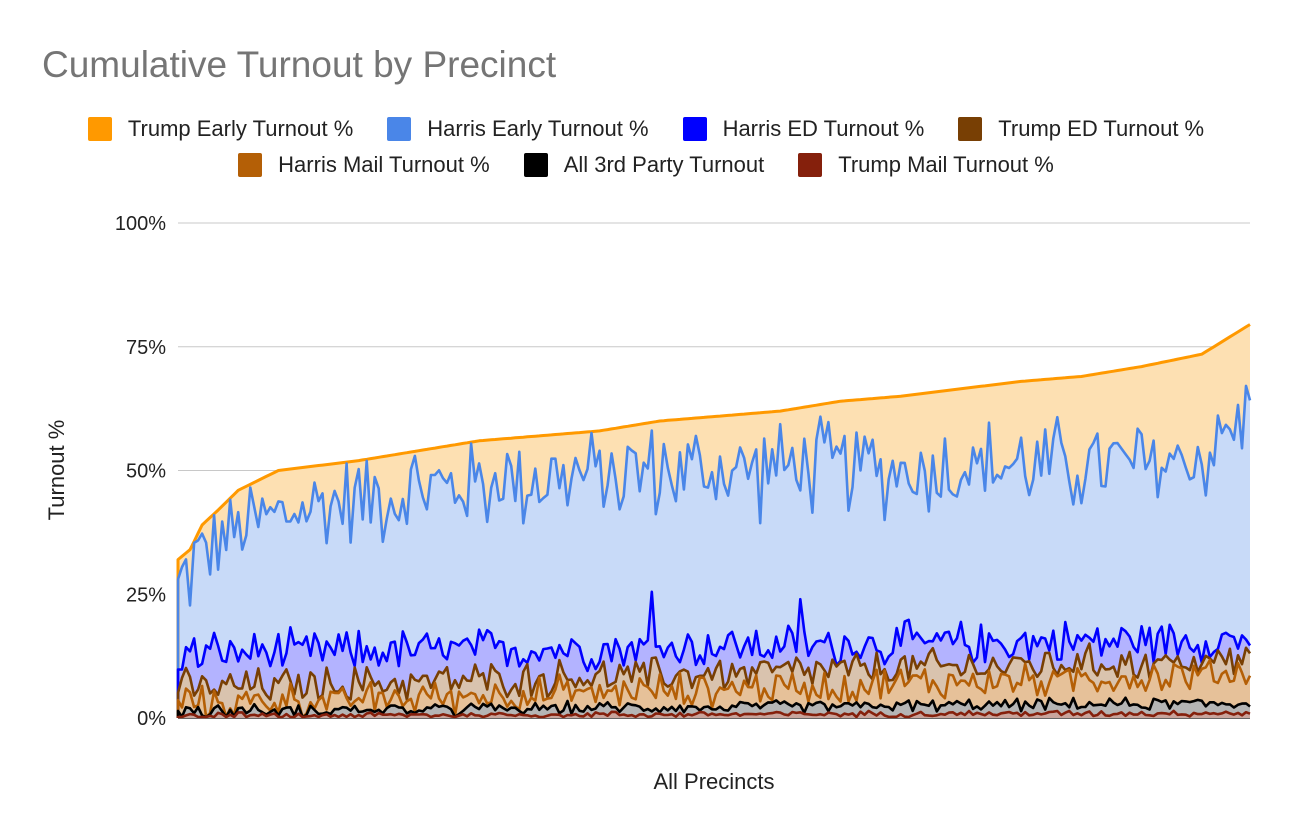 The height and width of the screenshot is (838, 1292). I want to click on legend-label-trump-early: Trump Early Turnout %, so click(240, 128).